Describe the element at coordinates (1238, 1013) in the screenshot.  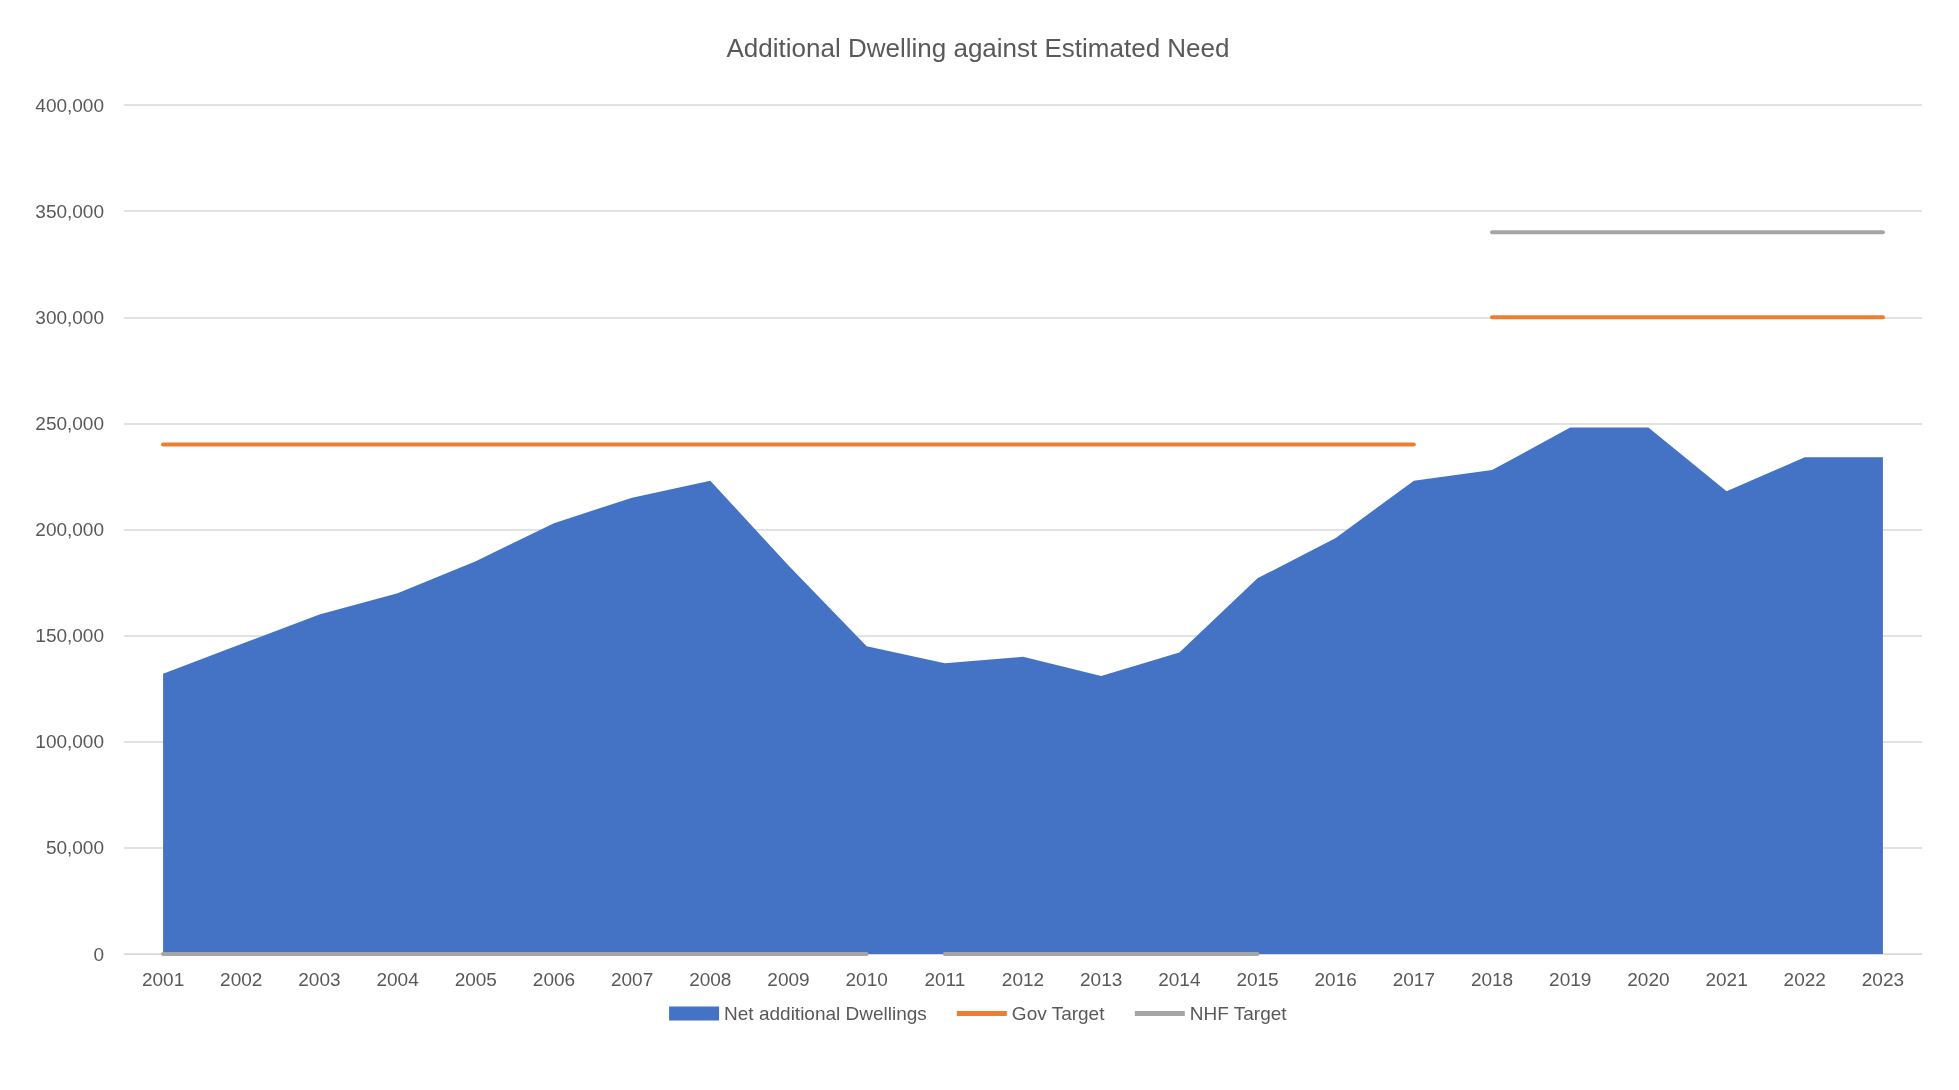
I see `legend-label: NHF Target` at that location.